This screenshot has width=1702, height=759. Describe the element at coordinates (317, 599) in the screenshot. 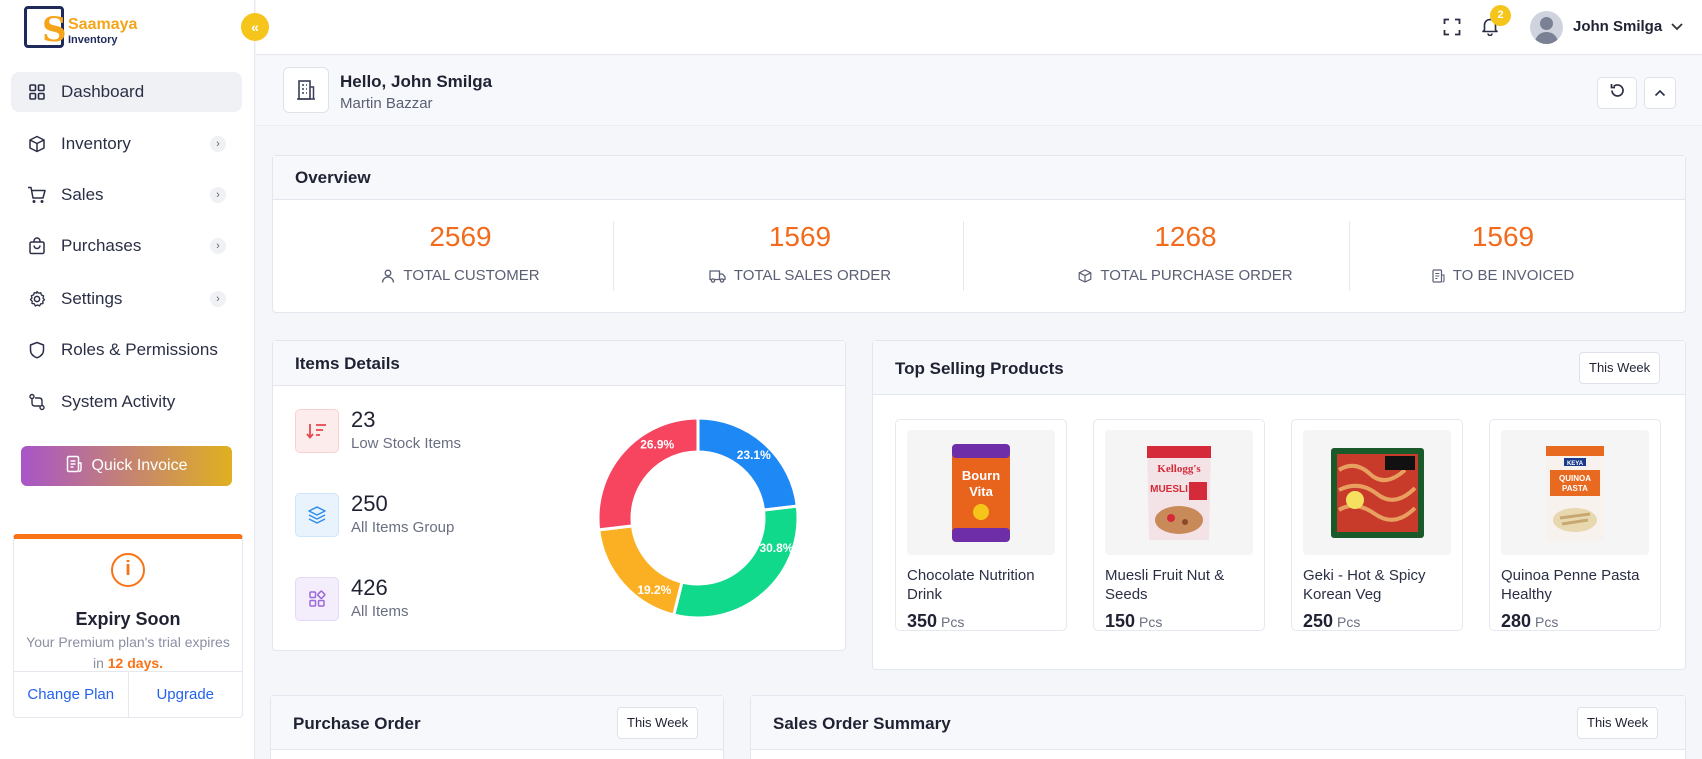

I see `apps-icon` at that location.